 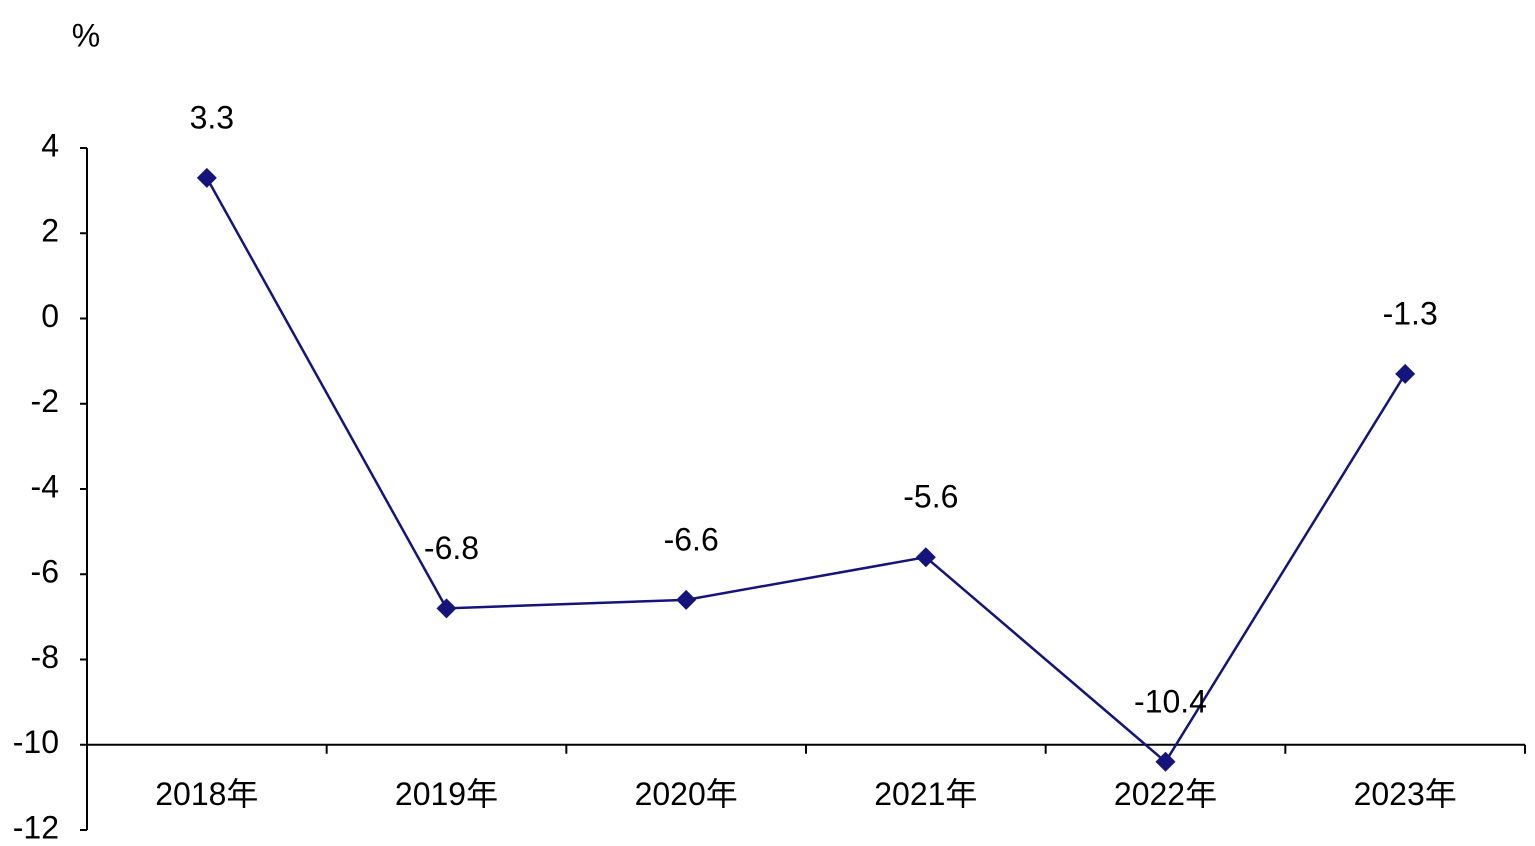 I want to click on y-tick-label: -10, so click(x=36, y=742).